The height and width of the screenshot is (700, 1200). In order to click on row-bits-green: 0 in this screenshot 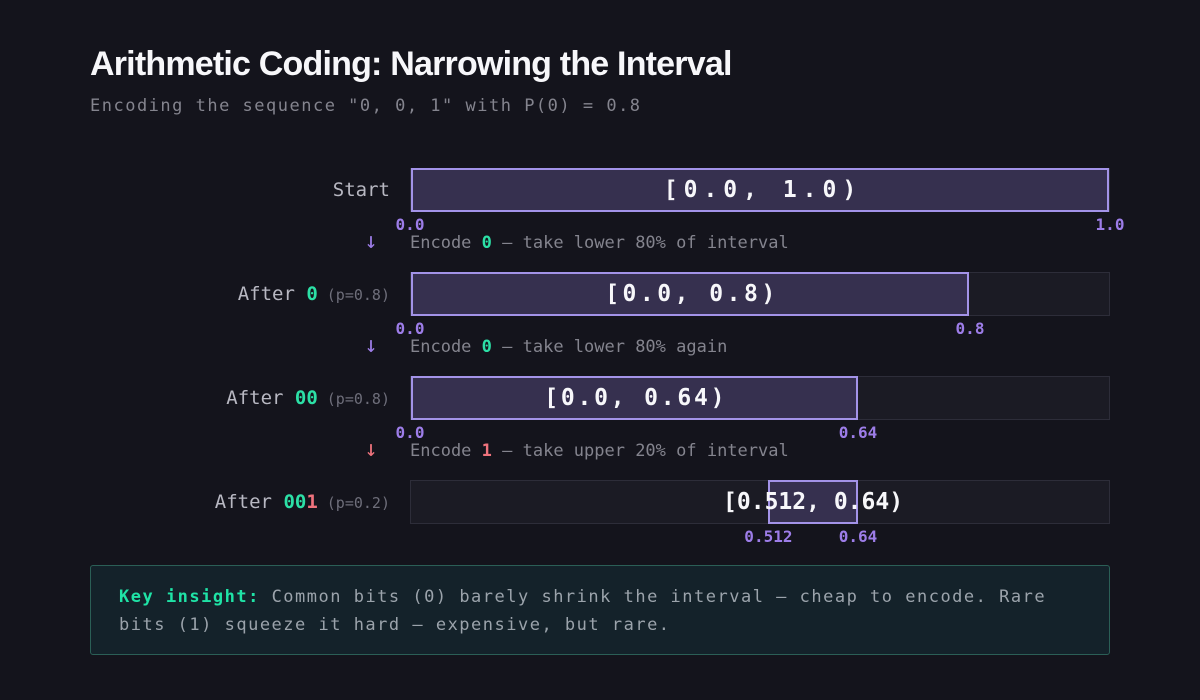, I will do `click(312, 294)`.